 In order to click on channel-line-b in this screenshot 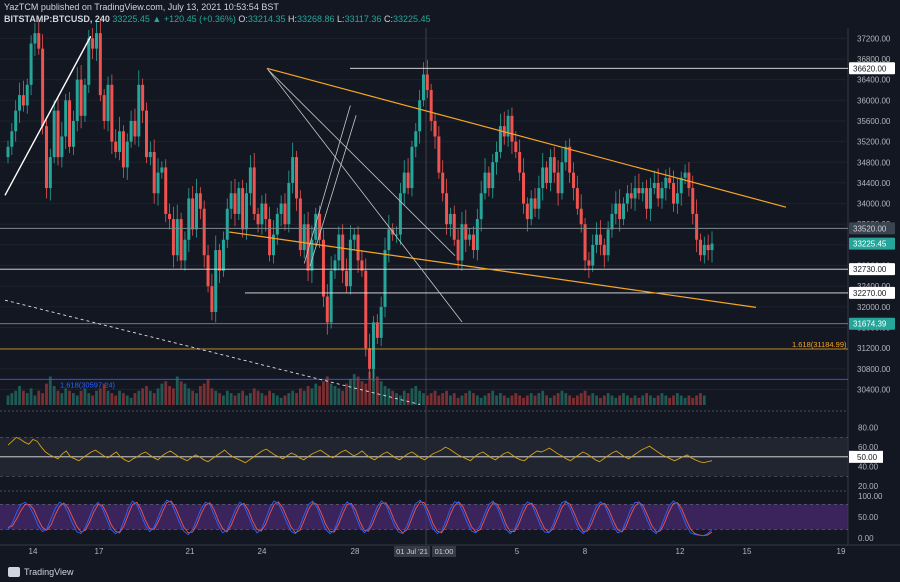, I will do `click(333, 191)`.